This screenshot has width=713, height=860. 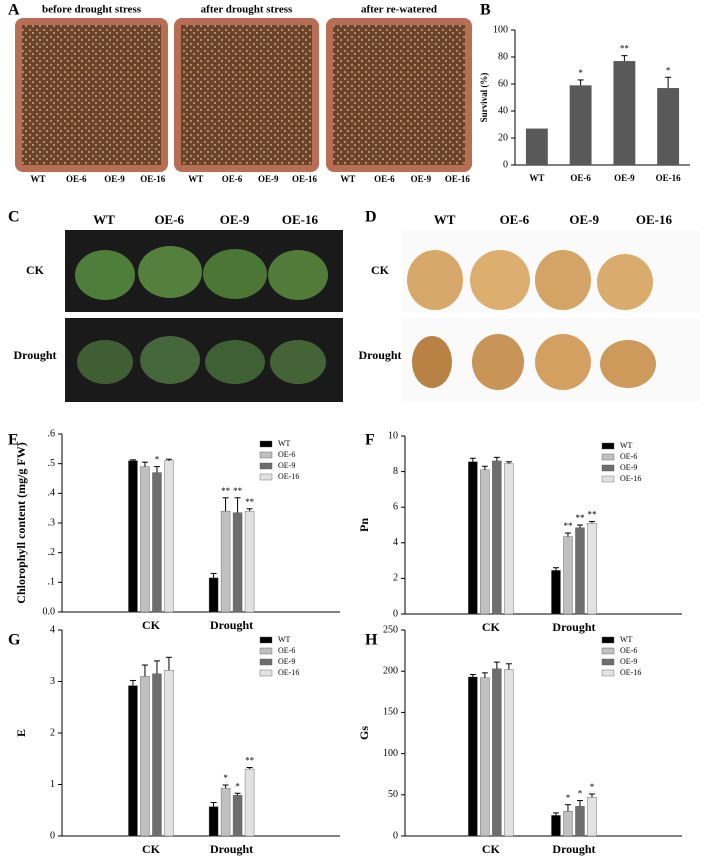 What do you see at coordinates (390, 670) in the screenshot?
I see `y-tick-label: 200` at bounding box center [390, 670].